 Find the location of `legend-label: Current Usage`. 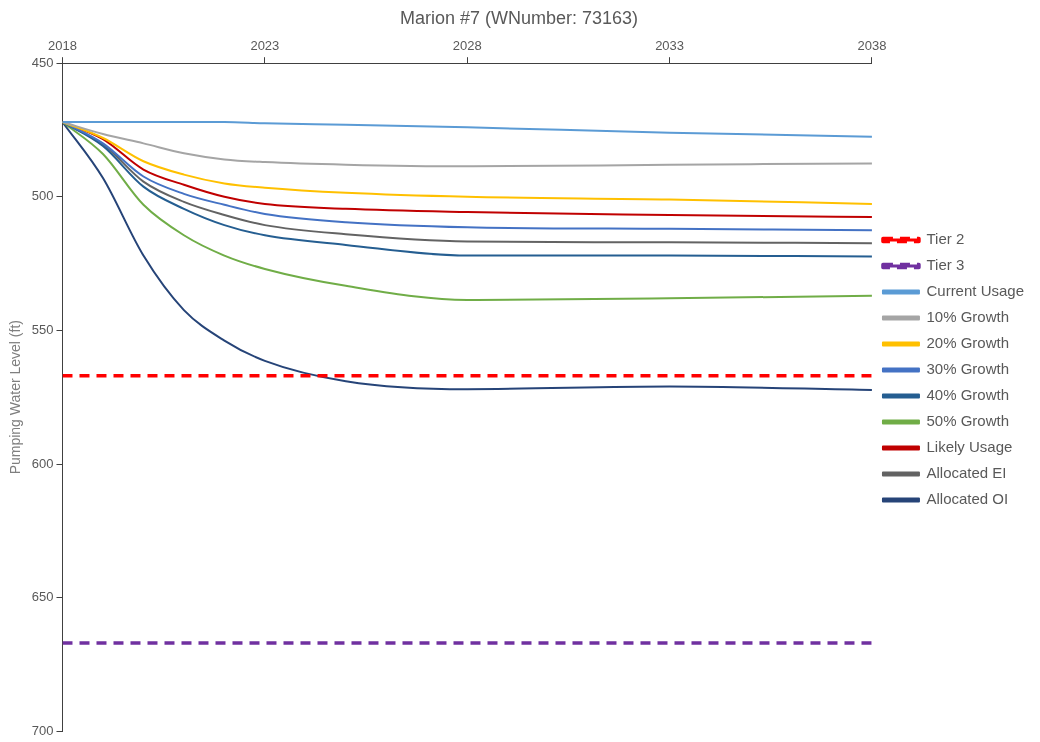

legend-label: Current Usage is located at coordinates (975, 291).